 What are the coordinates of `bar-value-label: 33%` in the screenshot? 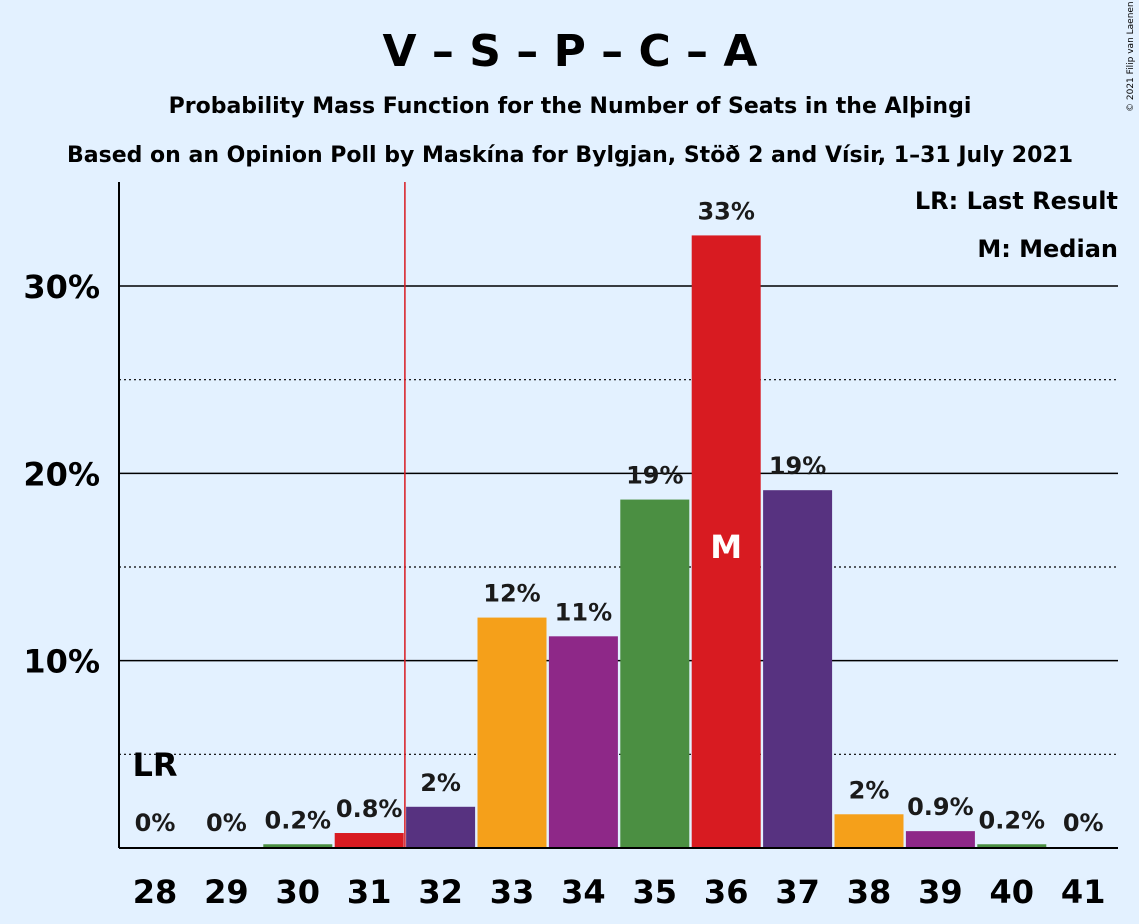 It's located at (725, 211).